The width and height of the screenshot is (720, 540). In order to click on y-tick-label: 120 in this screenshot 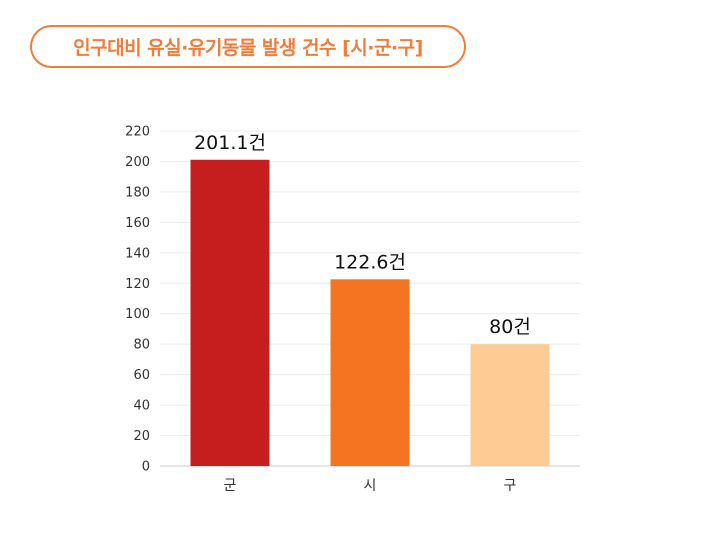, I will do `click(137, 284)`.